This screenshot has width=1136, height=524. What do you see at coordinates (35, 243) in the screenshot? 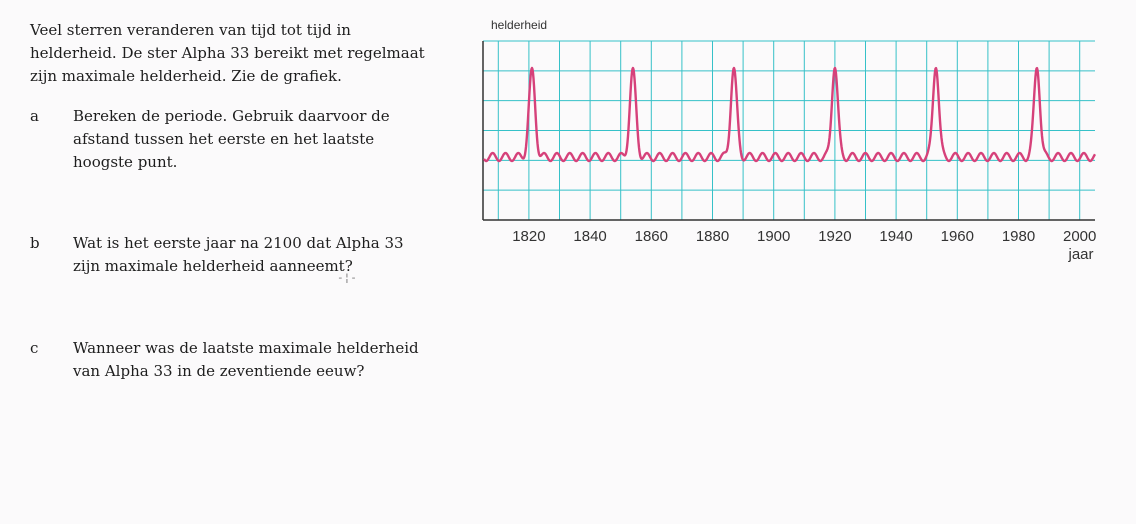
I see `question-letter: b` at bounding box center [35, 243].